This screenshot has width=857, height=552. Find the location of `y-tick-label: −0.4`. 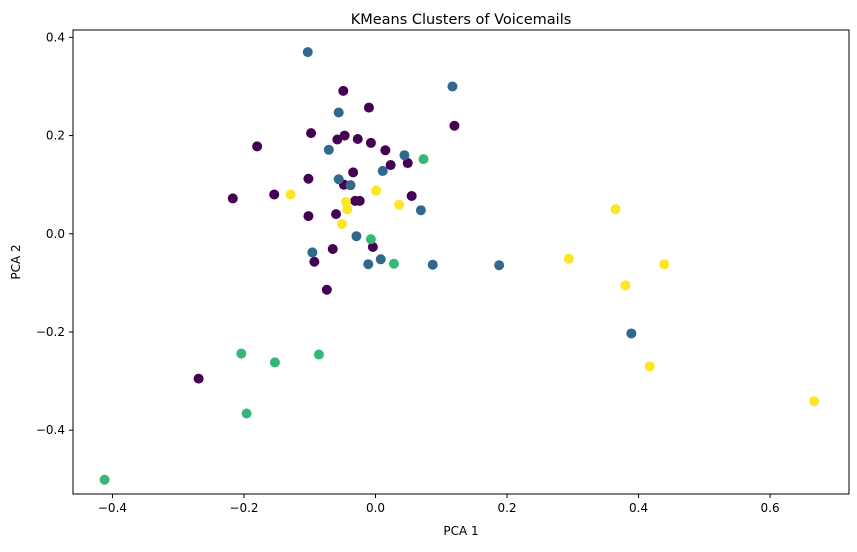

y-tick-label: −0.4 is located at coordinates (50, 430).